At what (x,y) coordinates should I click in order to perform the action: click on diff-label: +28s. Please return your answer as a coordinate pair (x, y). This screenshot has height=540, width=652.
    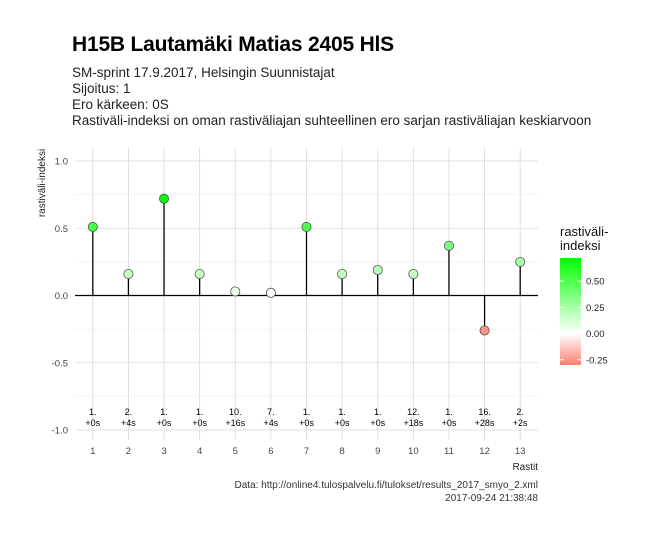
    Looking at the image, I should click on (485, 423).